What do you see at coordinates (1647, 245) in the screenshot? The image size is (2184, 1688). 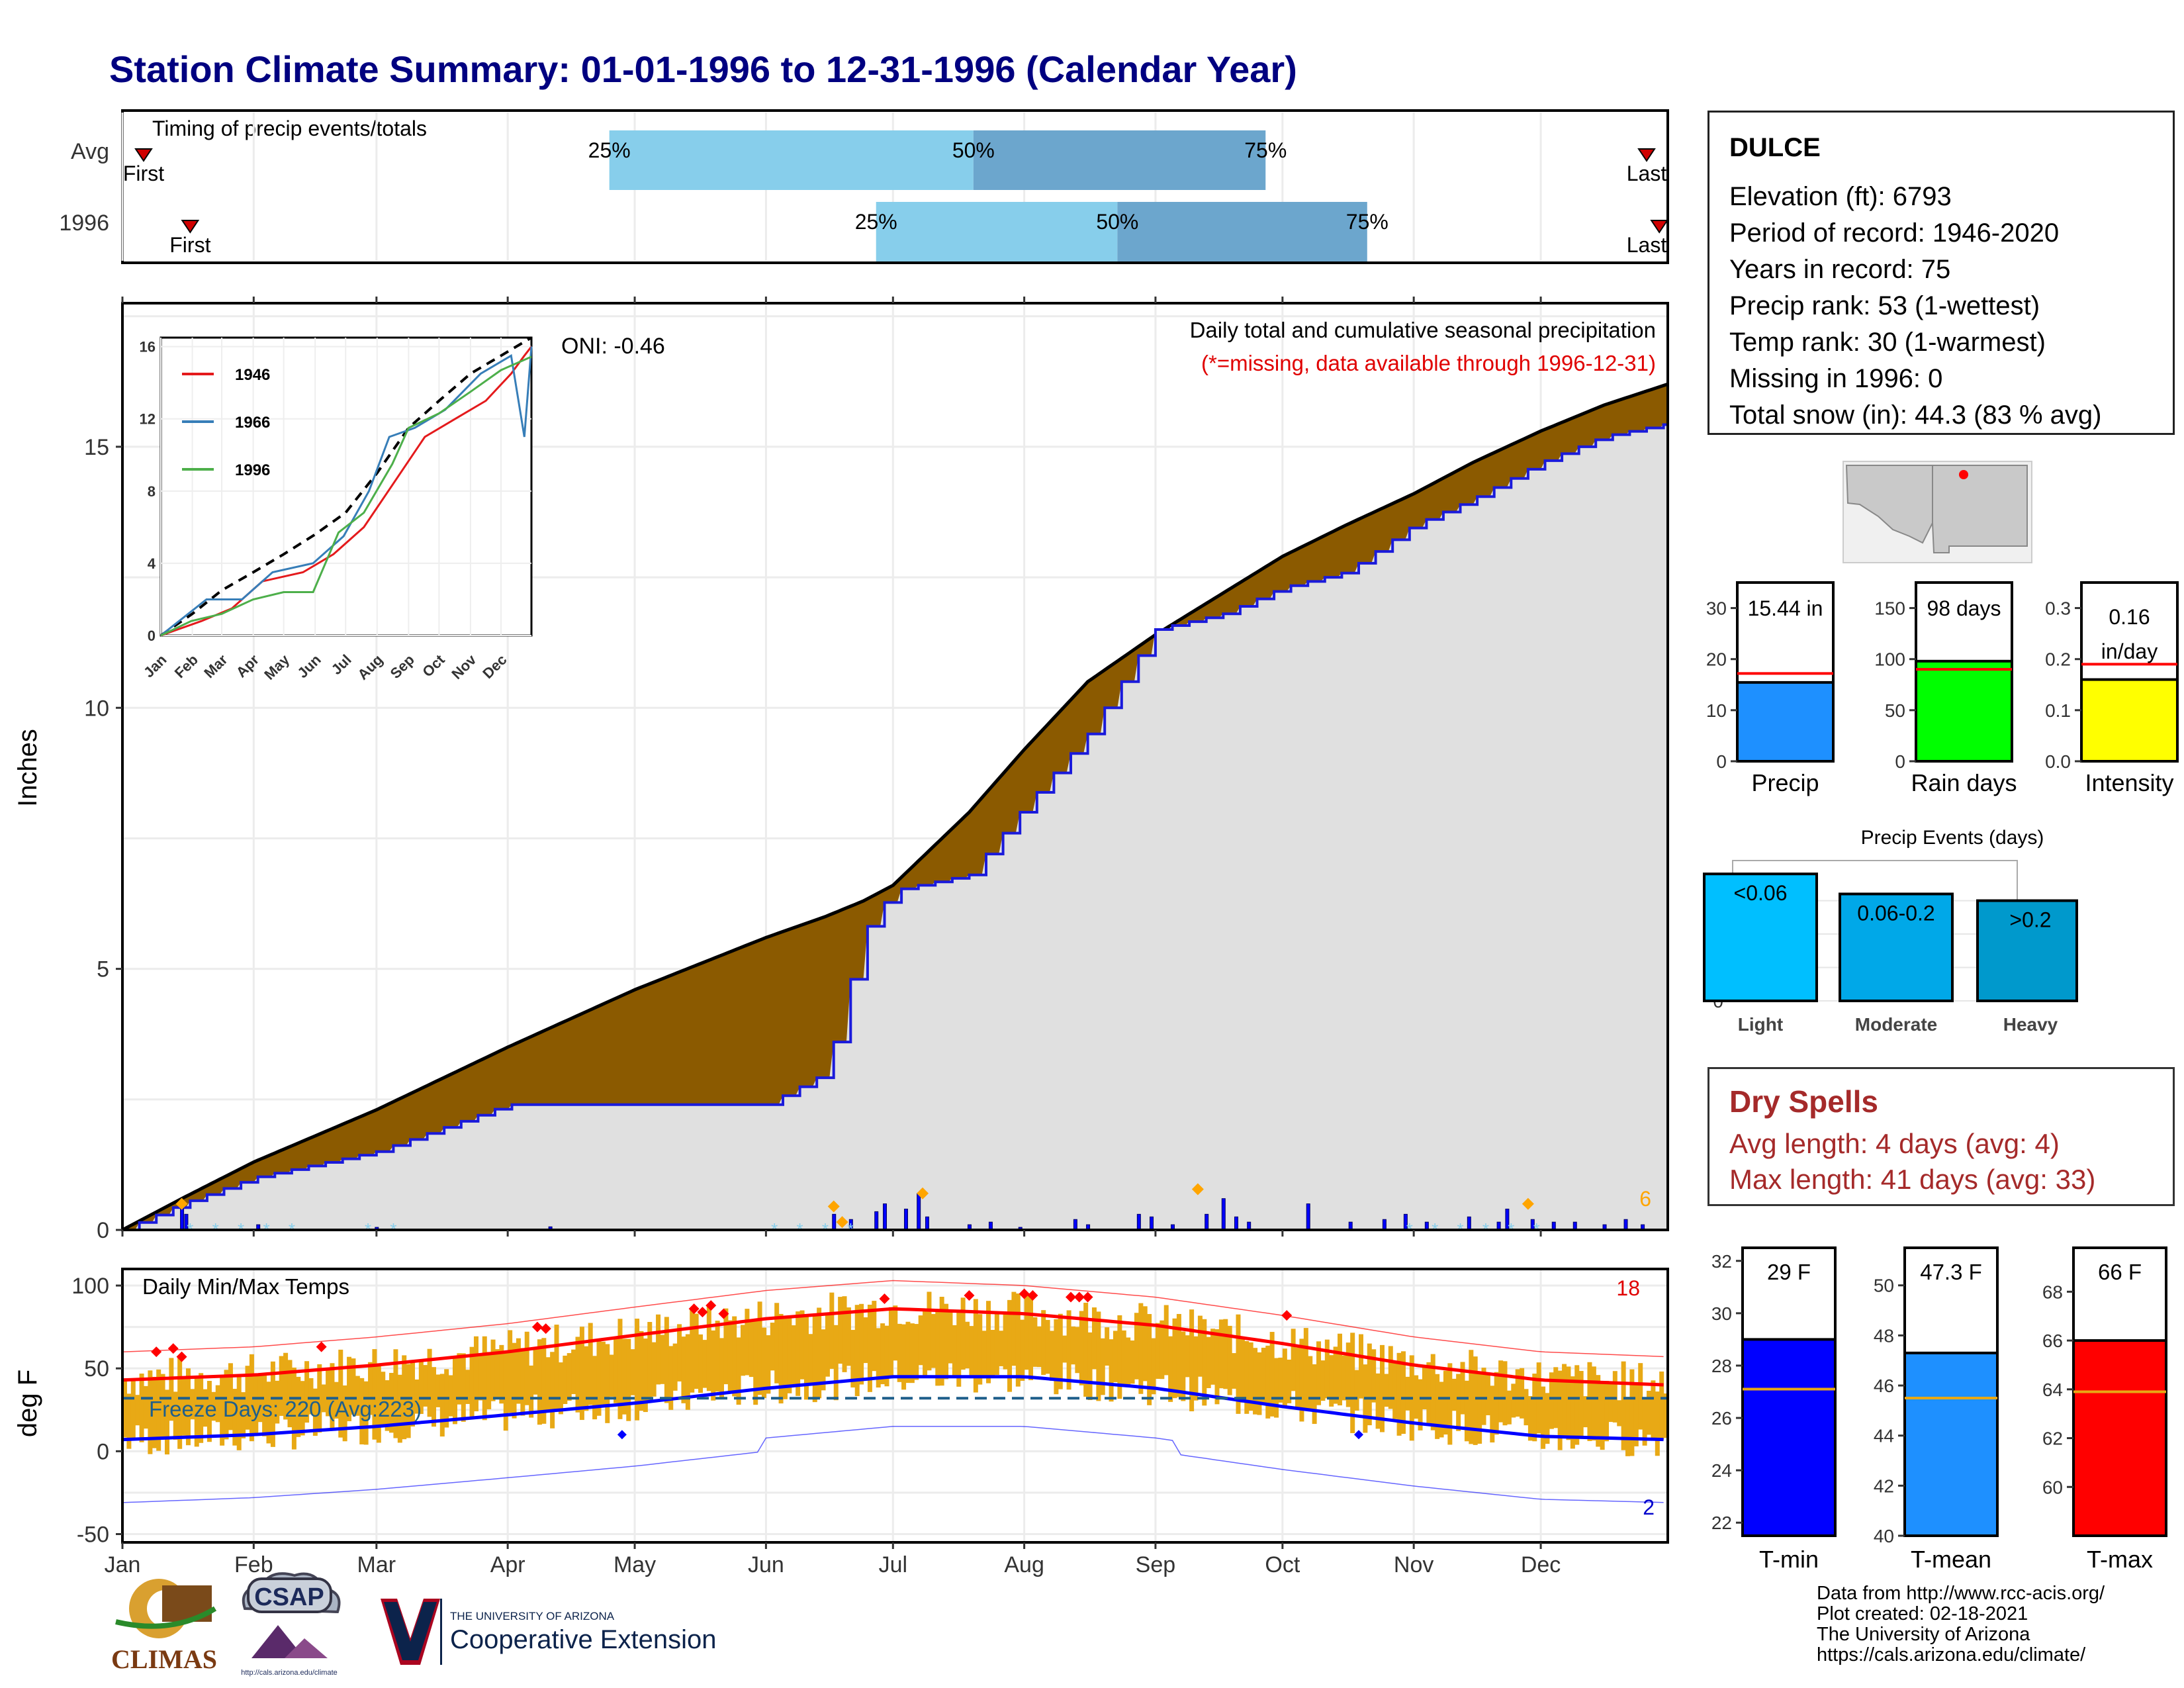 I see `timing-last-label: Last` at bounding box center [1647, 245].